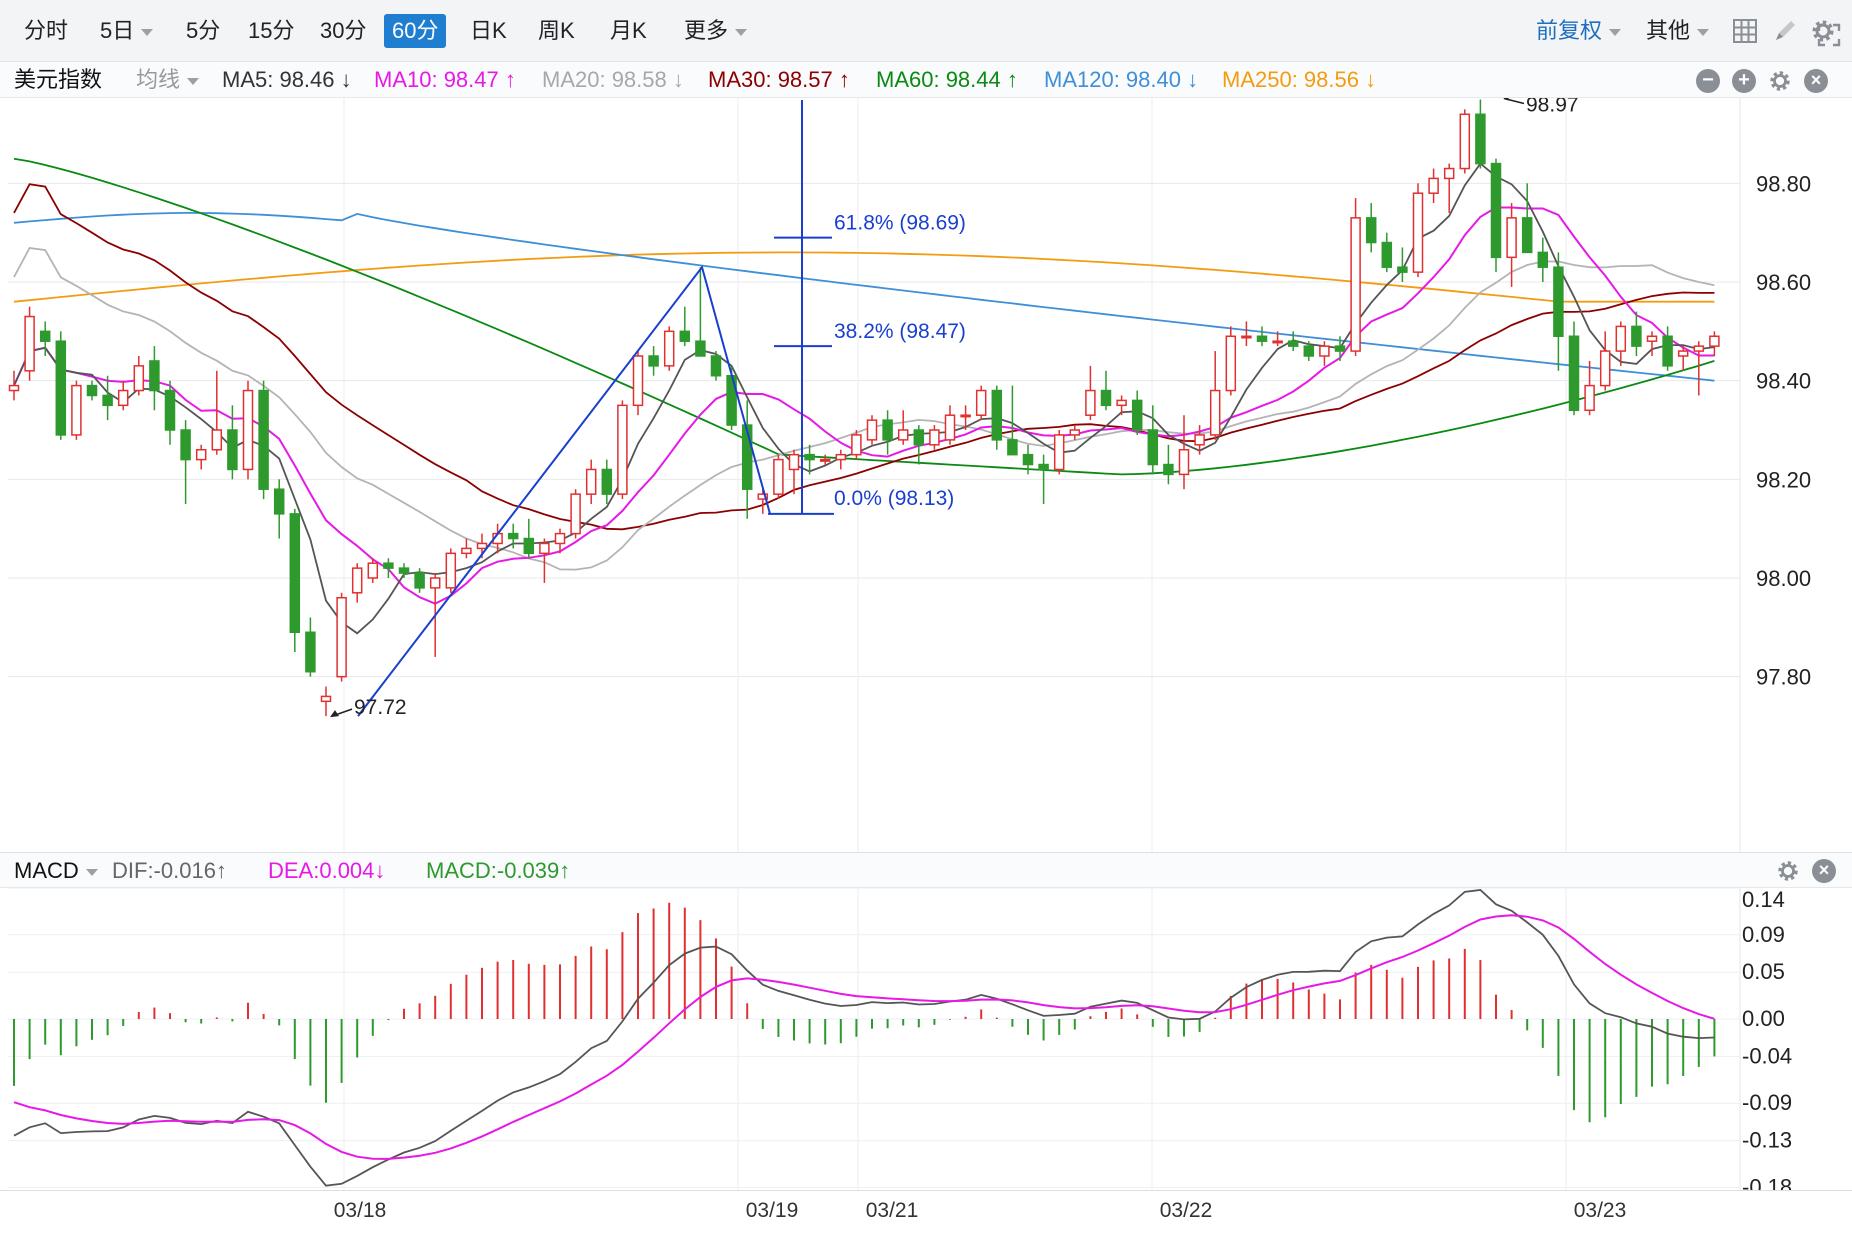 The width and height of the screenshot is (1852, 1238). What do you see at coordinates (271, 30) in the screenshot?
I see `period-tab-15min: 15分` at bounding box center [271, 30].